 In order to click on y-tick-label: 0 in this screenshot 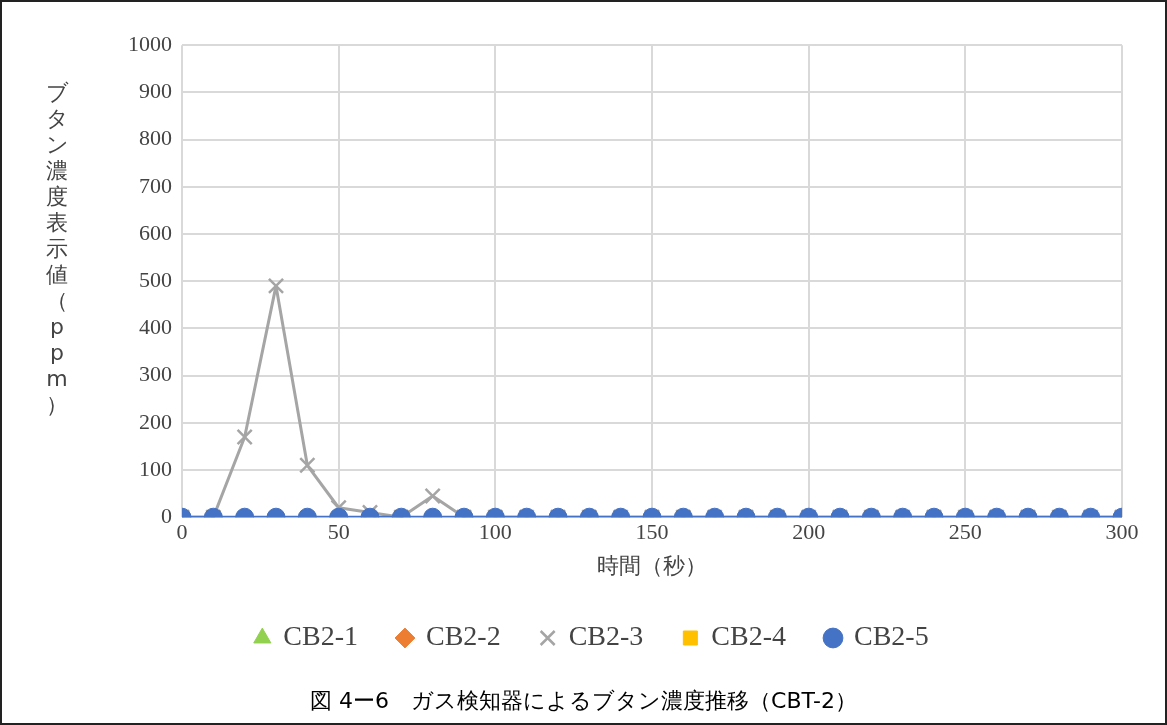, I will do `click(166, 515)`.